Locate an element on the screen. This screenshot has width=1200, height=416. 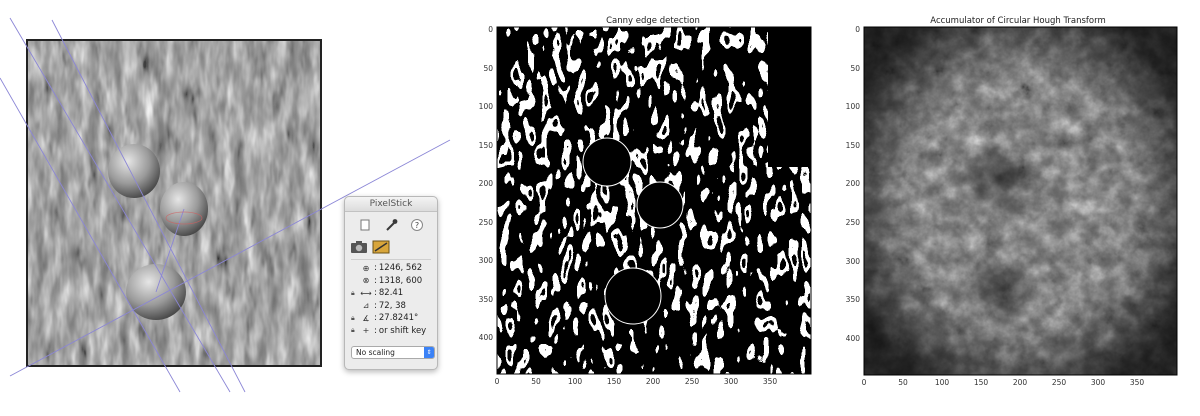
angle-icon: ∡ is located at coordinates (366, 318).